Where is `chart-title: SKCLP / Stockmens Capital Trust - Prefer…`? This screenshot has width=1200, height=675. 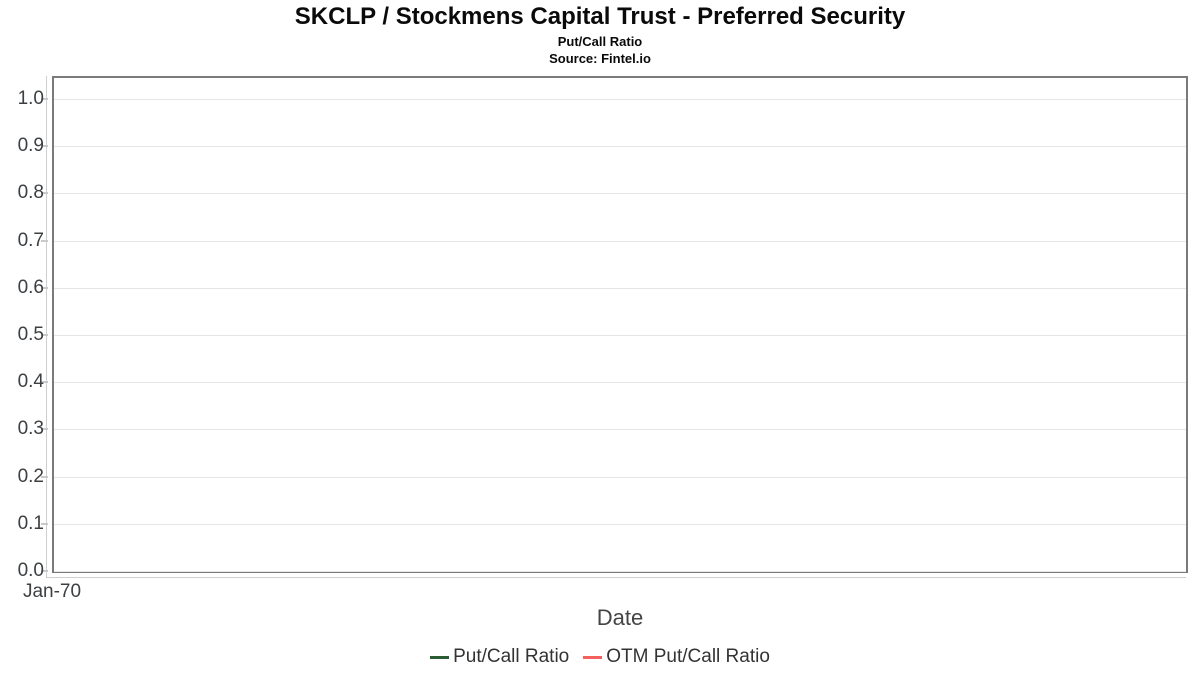
chart-title: SKCLP / Stockmens Capital Trust - Prefer… is located at coordinates (600, 16).